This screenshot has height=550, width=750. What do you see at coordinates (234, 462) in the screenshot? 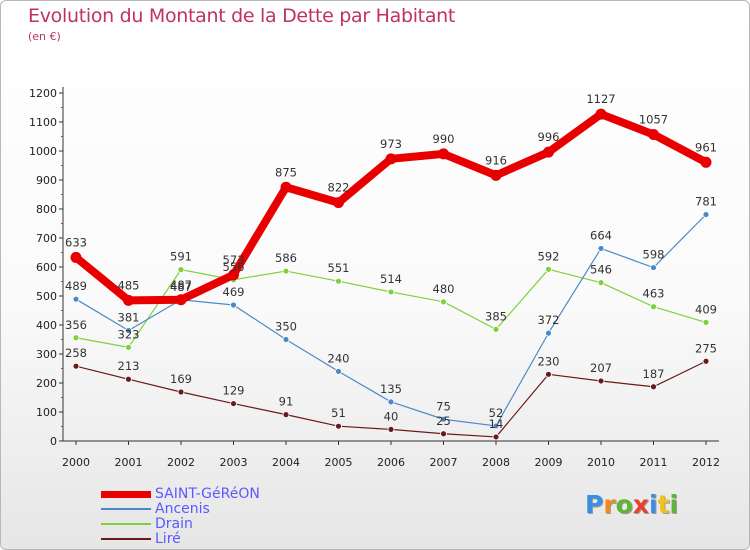
I see `x-tick-label: 2003` at bounding box center [234, 462].